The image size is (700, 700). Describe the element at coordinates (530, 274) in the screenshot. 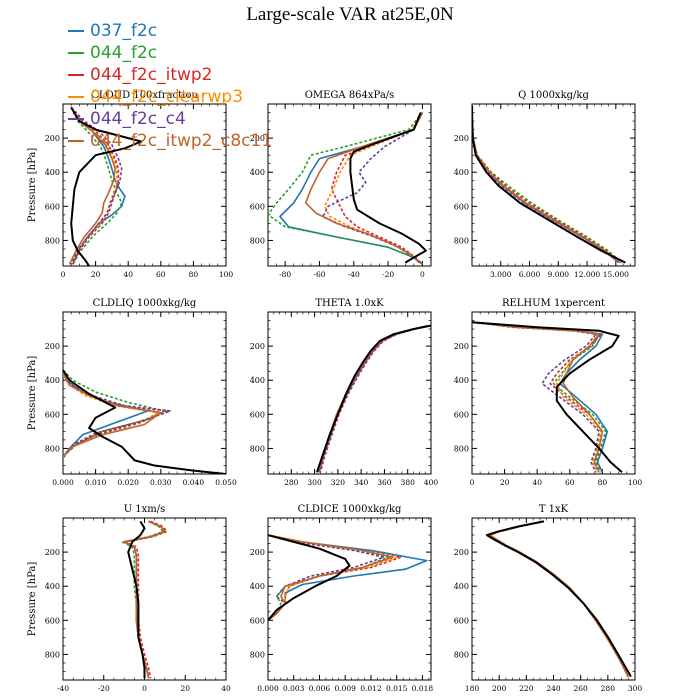

I see `x-tick-label: 6.000` at that location.